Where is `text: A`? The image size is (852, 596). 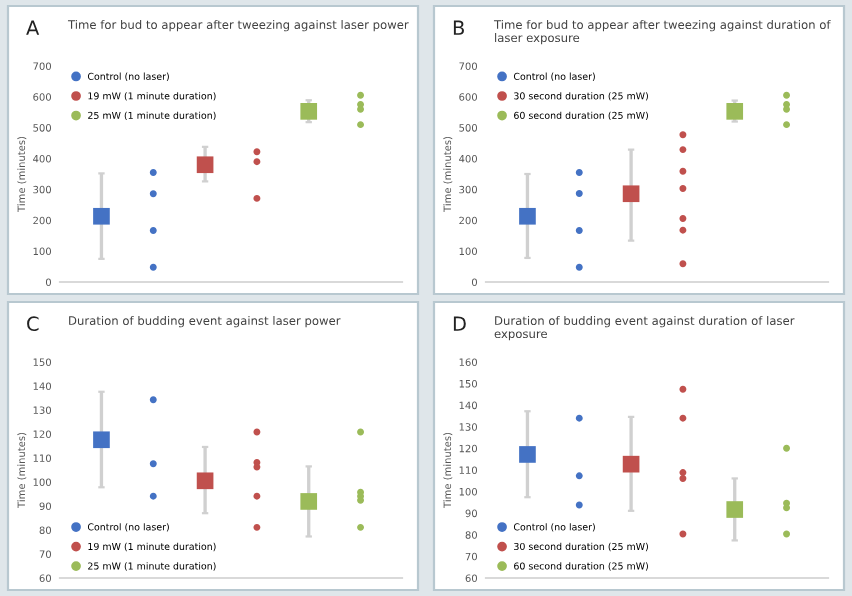 text: A is located at coordinates (33, 27).